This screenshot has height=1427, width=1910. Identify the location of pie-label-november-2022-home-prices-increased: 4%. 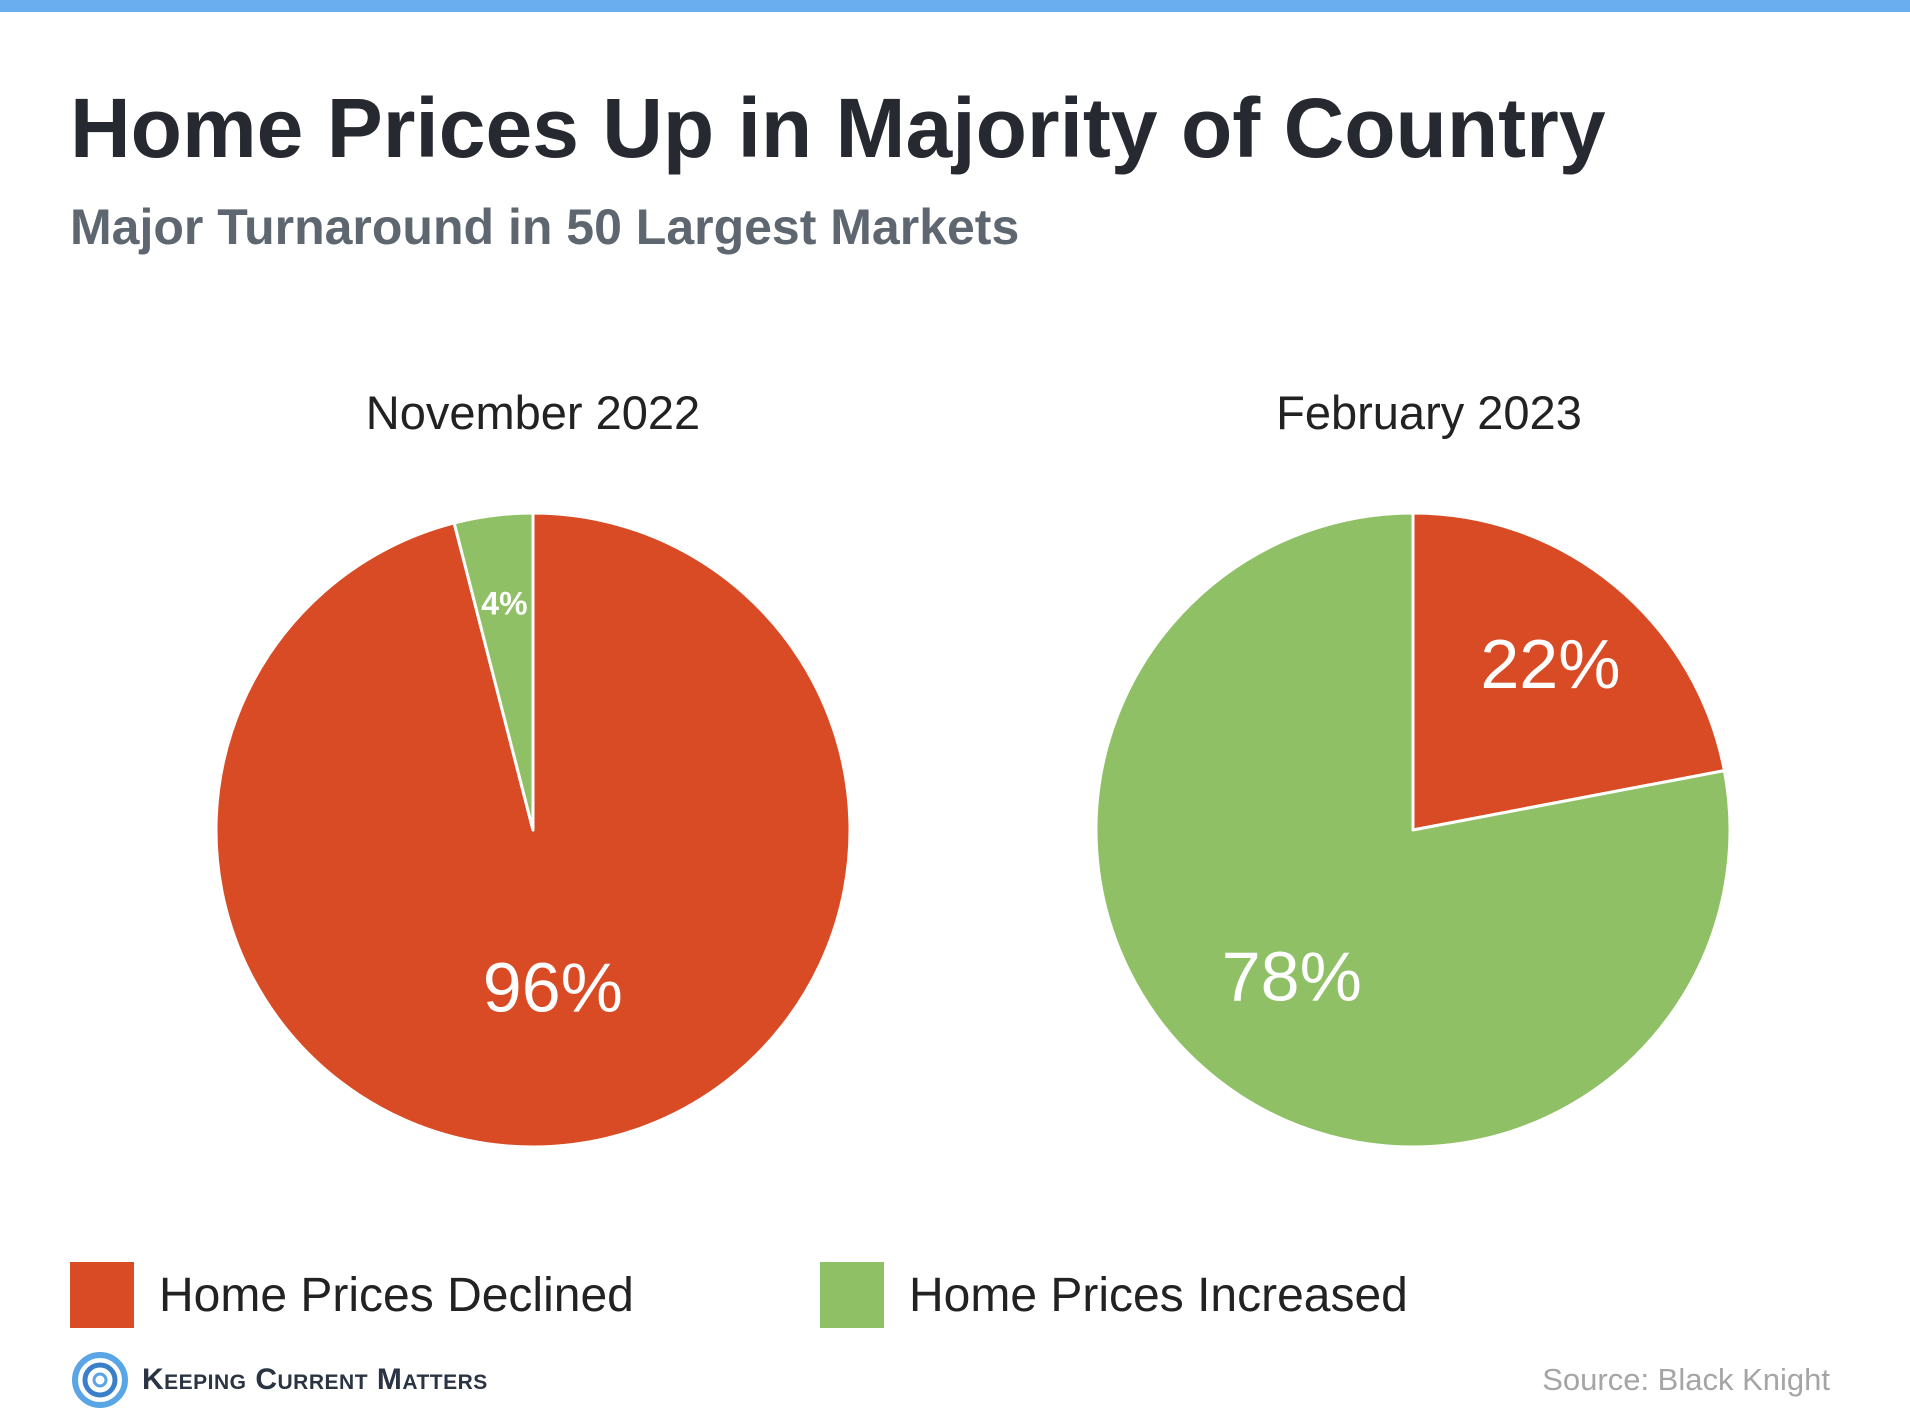
(504, 604).